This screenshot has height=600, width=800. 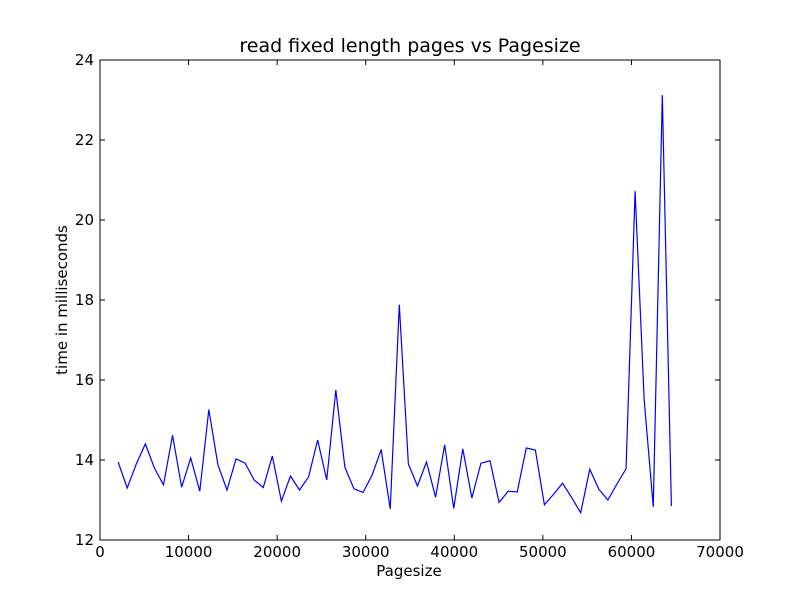 What do you see at coordinates (720, 552) in the screenshot?
I see `x-tick-label: 70000` at bounding box center [720, 552].